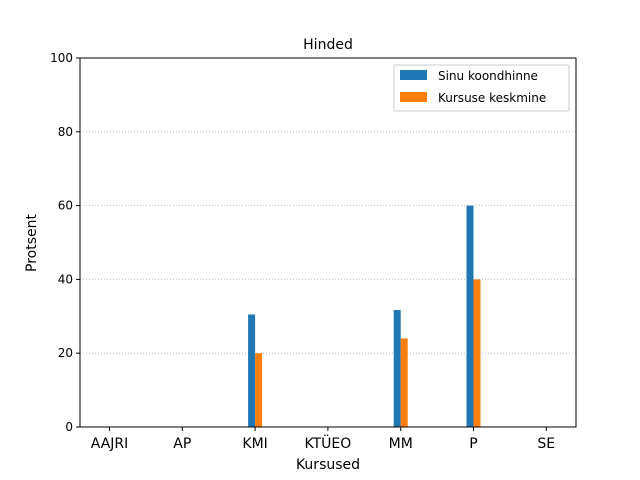  Describe the element at coordinates (65, 206) in the screenshot. I see `y-tick-label: 60` at that location.